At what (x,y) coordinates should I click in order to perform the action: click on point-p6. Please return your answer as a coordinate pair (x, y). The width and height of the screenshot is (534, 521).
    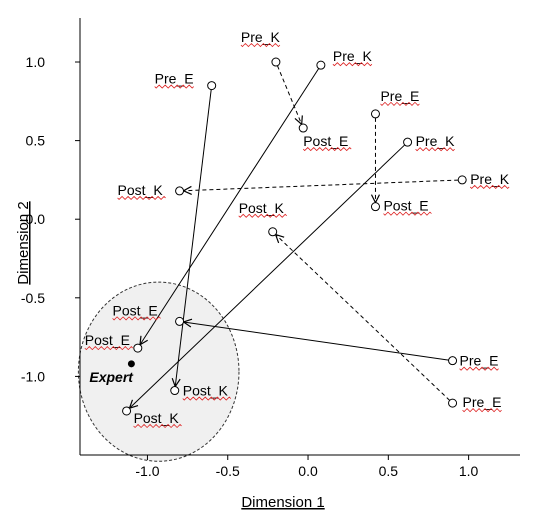
    Looking at the image, I should click on (175, 391).